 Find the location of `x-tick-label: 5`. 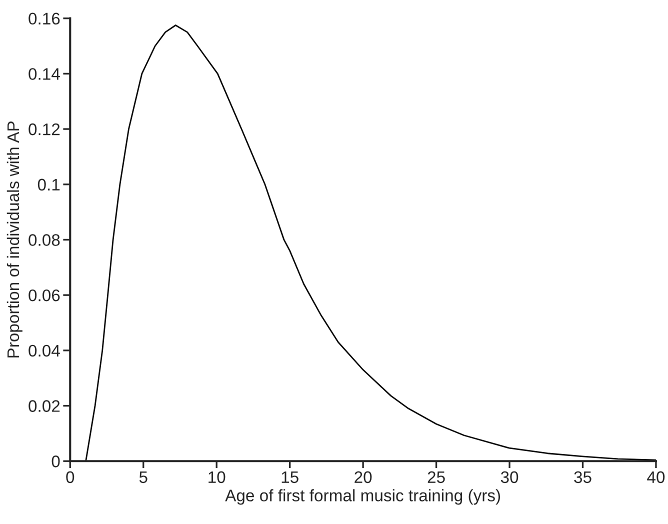

x-tick-label: 5 is located at coordinates (143, 477).